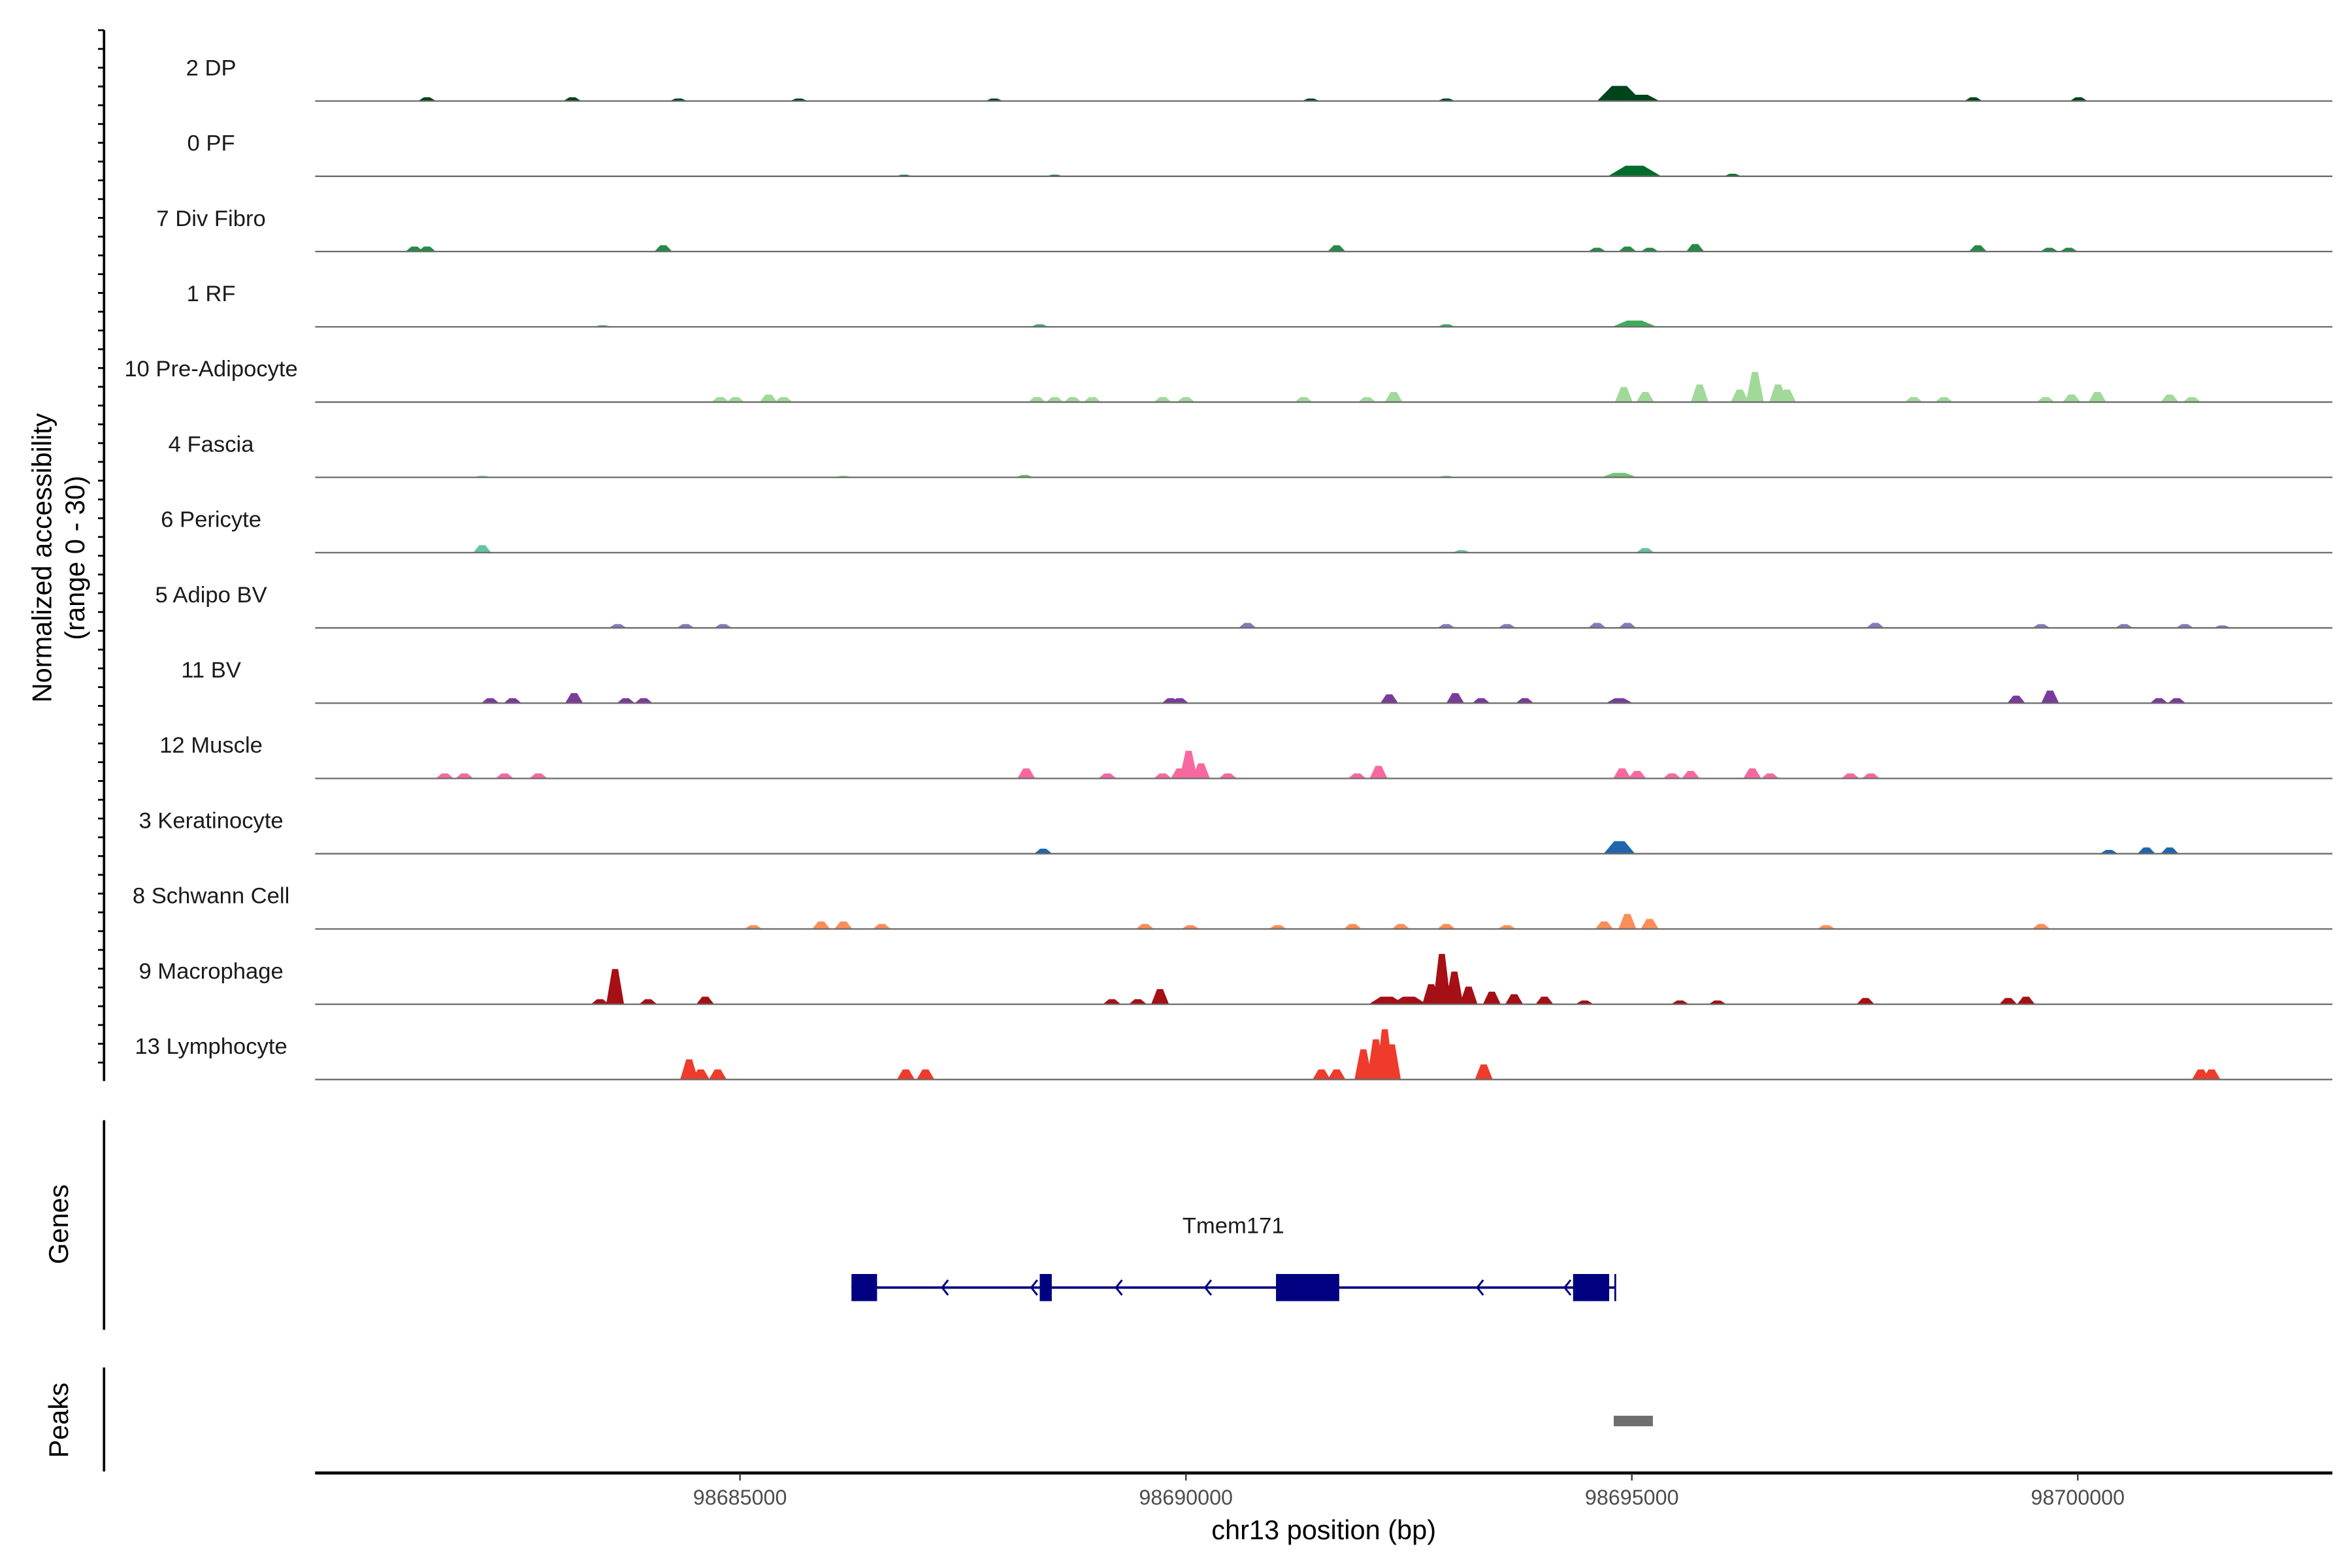 This screenshot has width=2352, height=1568. What do you see at coordinates (1233, 1287) in the screenshot?
I see `gene-model-tmem171` at bounding box center [1233, 1287].